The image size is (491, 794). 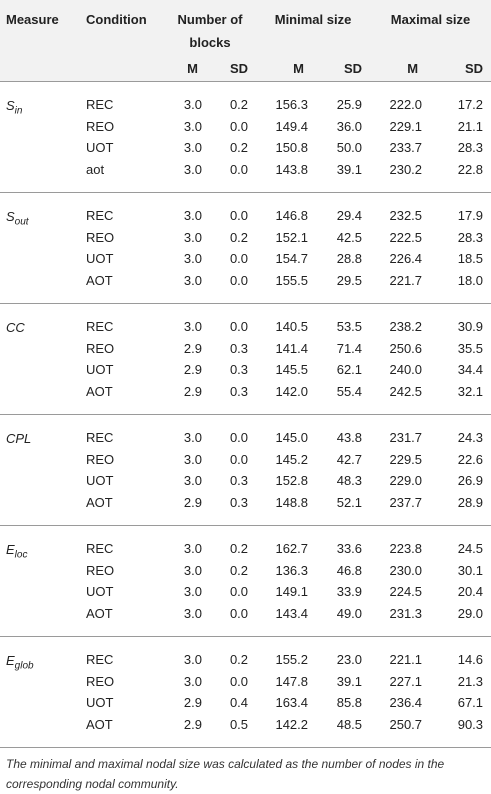 I want to click on maximal-m-cell: 232.5, so click(x=406, y=216).